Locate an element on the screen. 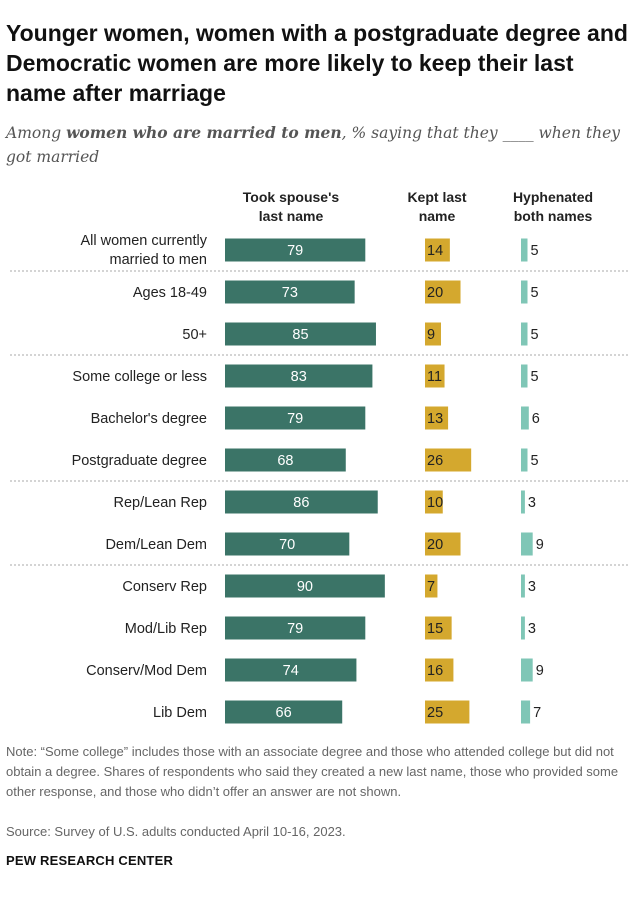  category-label-0-line-0: All women currently is located at coordinates (143, 241).